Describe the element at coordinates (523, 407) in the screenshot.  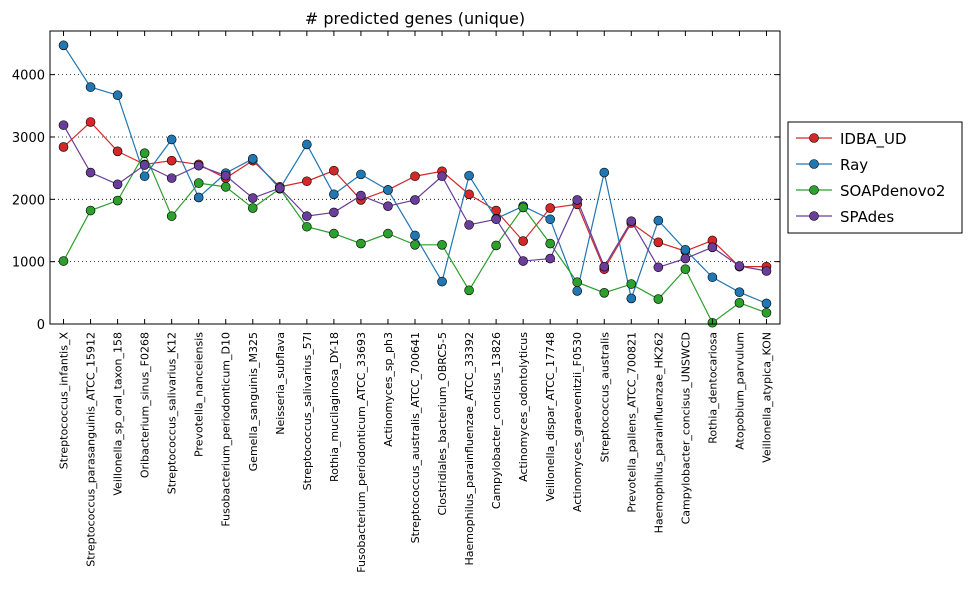
I see `x-tick-label: Actinomyces_odontolyticus` at that location.